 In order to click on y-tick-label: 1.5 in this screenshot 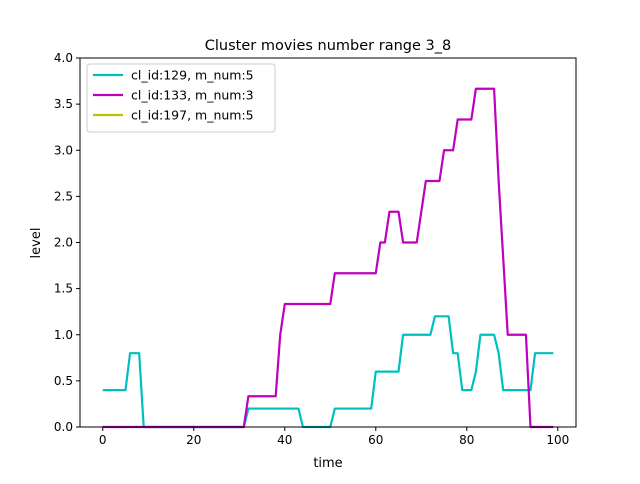, I will do `click(63, 289)`.